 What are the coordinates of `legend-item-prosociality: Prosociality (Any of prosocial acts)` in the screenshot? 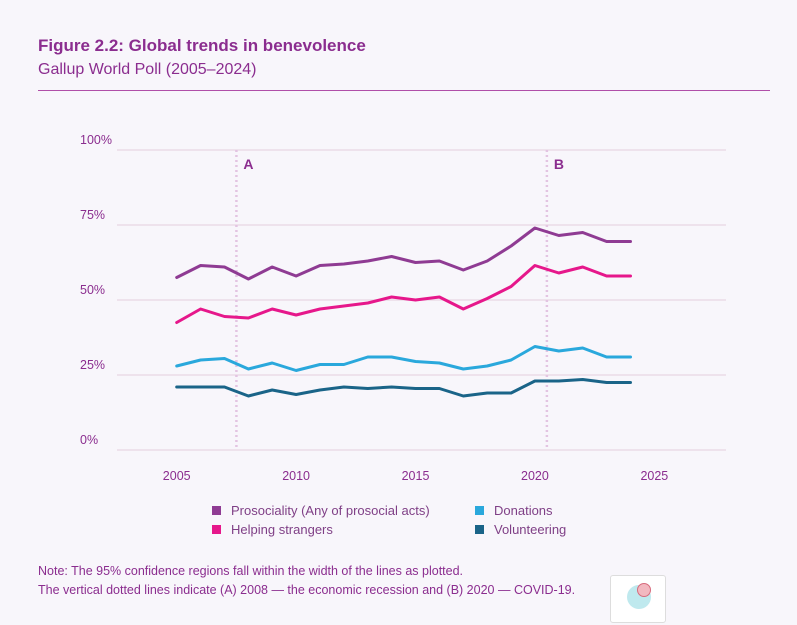 It's located at (321, 510).